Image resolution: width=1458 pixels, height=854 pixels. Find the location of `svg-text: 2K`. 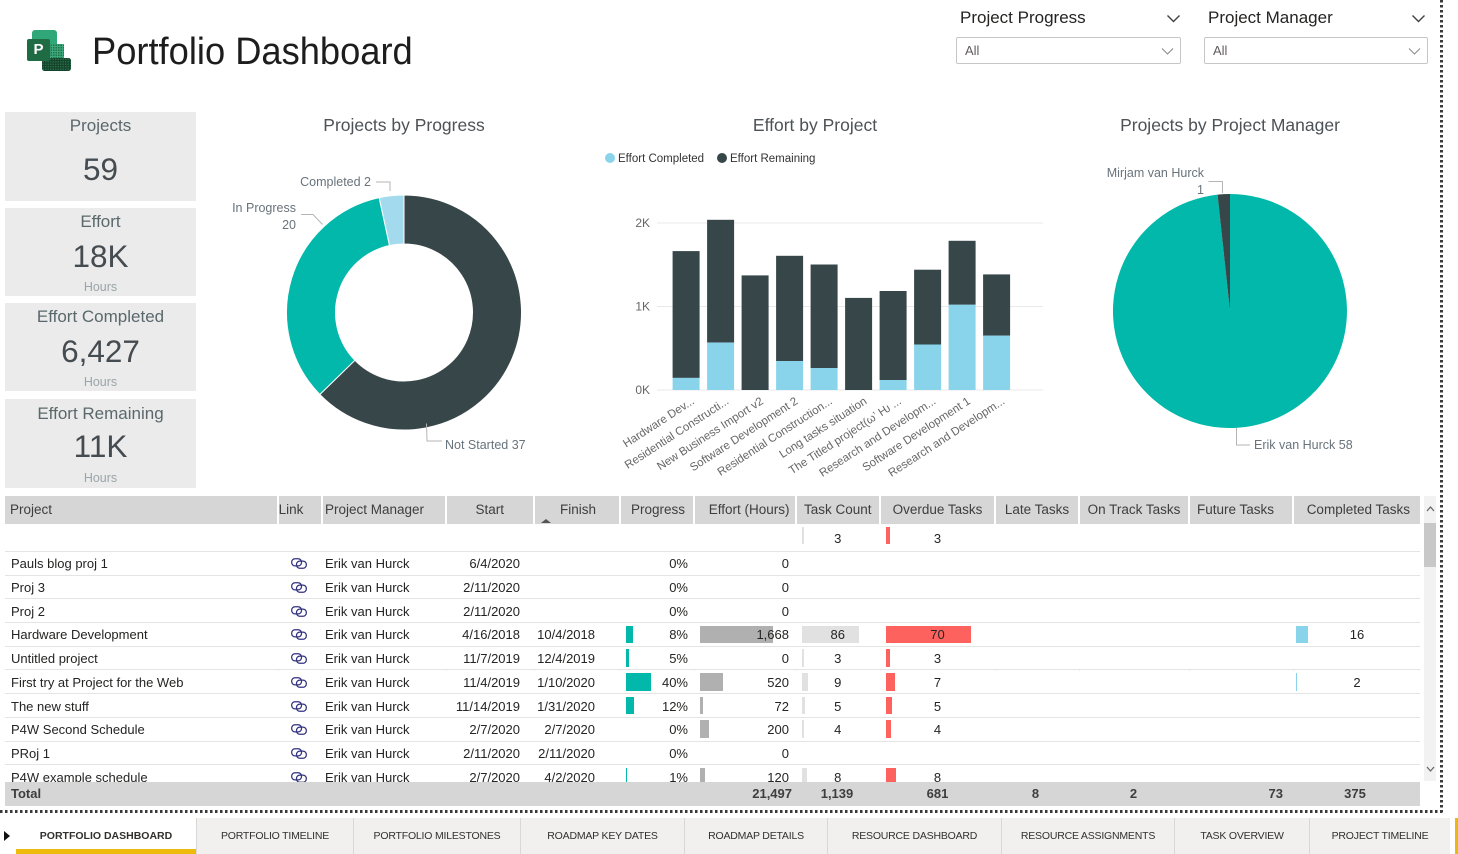

svg-text: 2K is located at coordinates (642, 223).